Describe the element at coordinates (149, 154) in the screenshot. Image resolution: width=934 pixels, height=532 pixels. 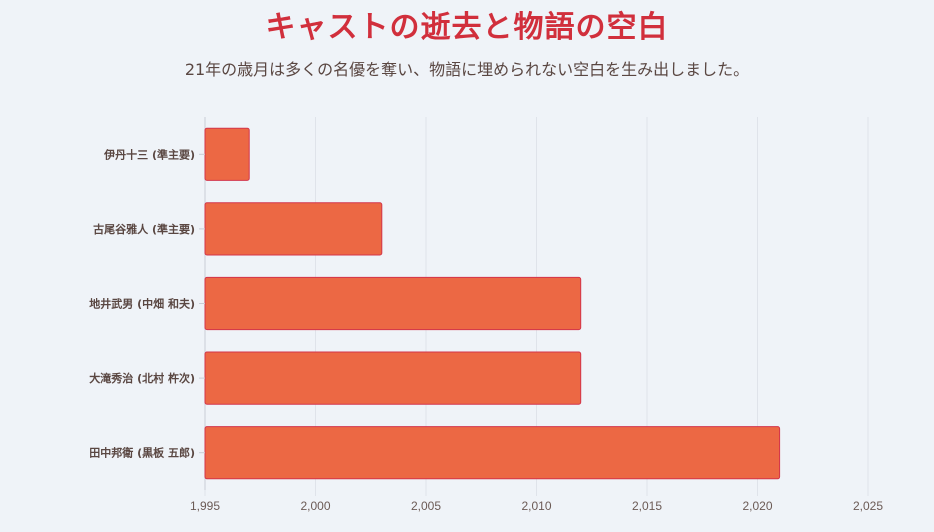
I see `category-label: 伊丹十三 (準主要)` at that location.